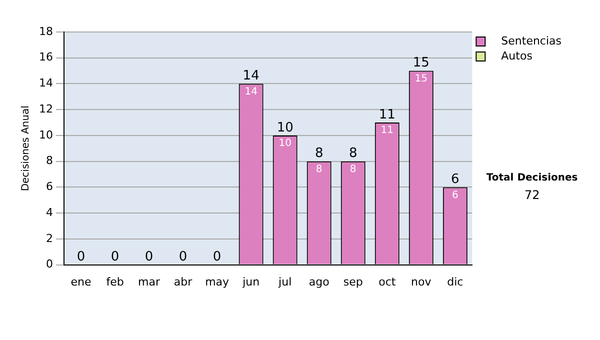 Image resolution: width=600 pixels, height=340 pixels. Describe the element at coordinates (81, 281) in the screenshot. I see `x-tick-label: ene` at that location.